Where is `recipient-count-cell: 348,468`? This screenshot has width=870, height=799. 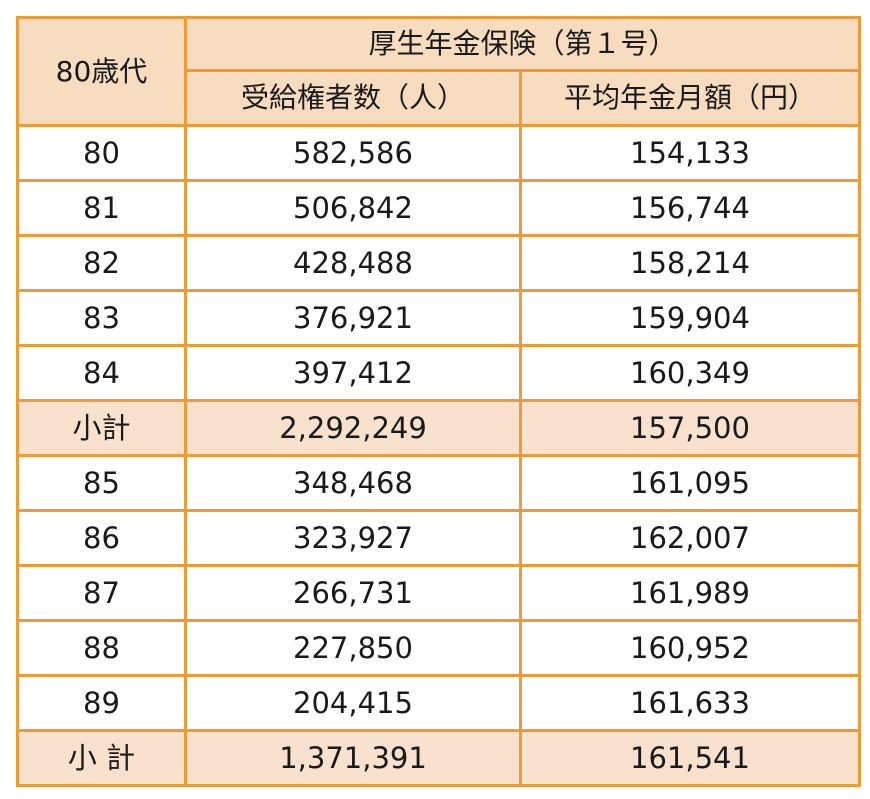
recipient-count-cell: 348,468 is located at coordinates (353, 483).